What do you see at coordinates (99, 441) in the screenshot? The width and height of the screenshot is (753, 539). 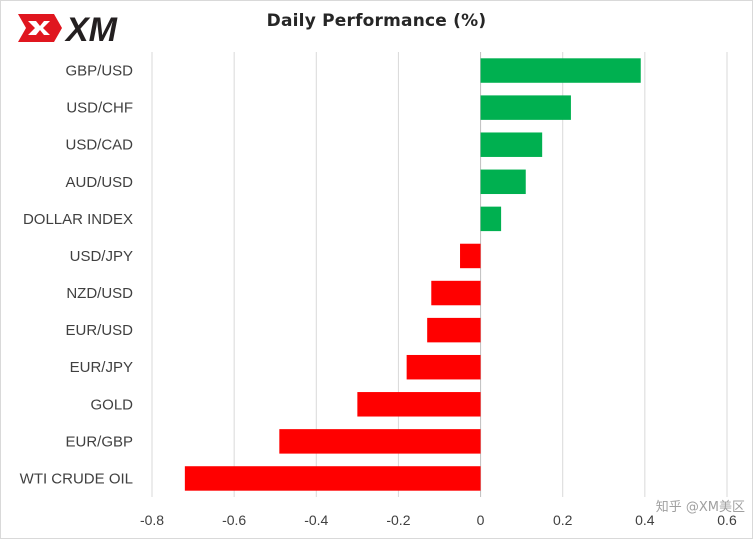 I see `category-label: EUR/GBP` at bounding box center [99, 441].